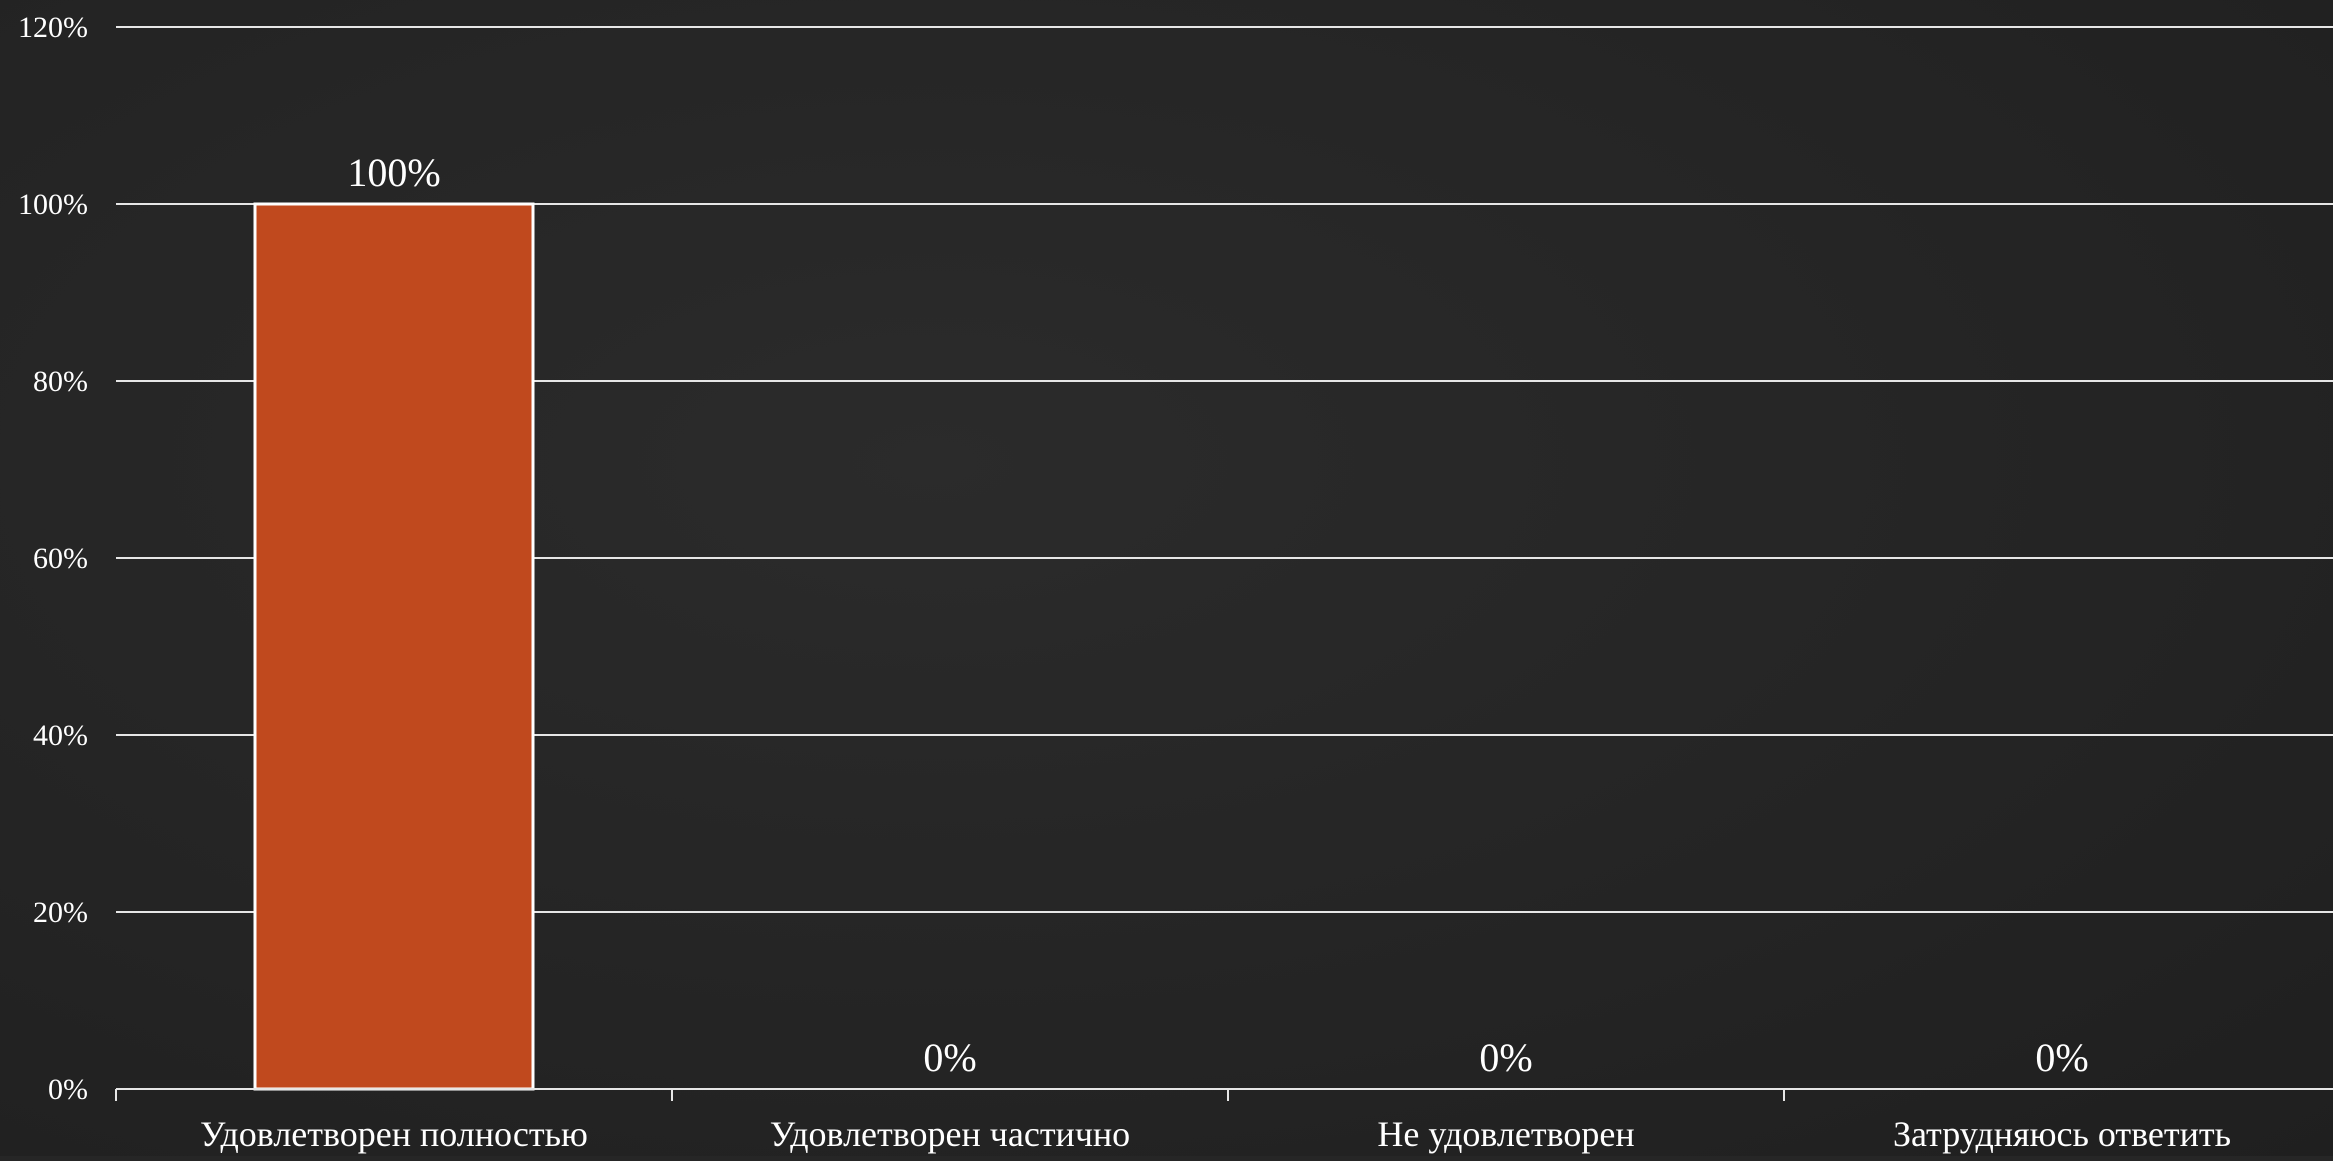  I want to click on x-tick-label: Затрудняюсь ответить, so click(2062, 1134).